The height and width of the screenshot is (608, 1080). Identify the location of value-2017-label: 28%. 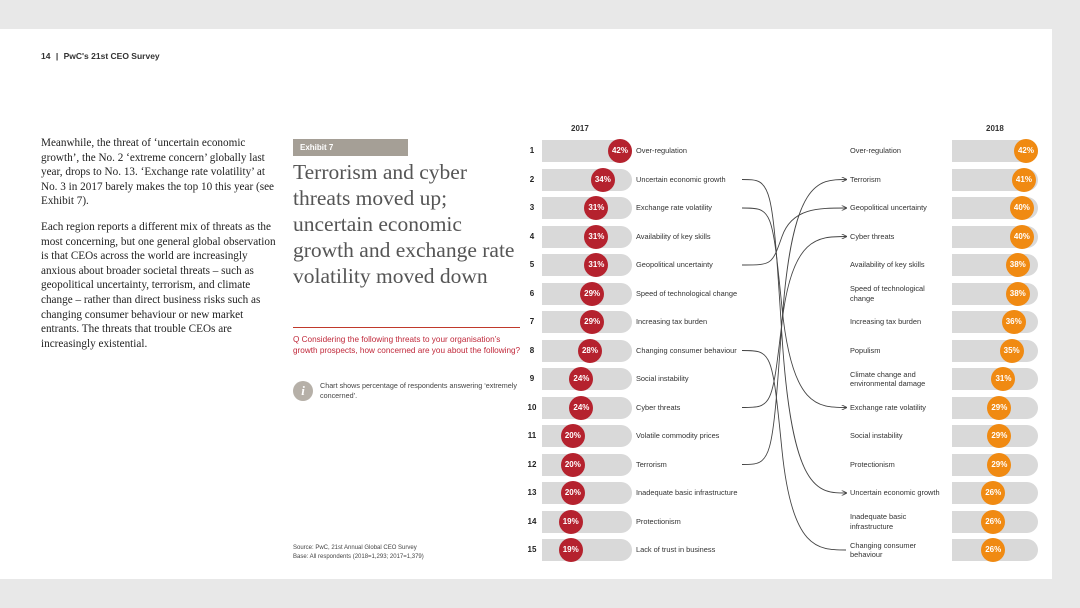
(590, 350).